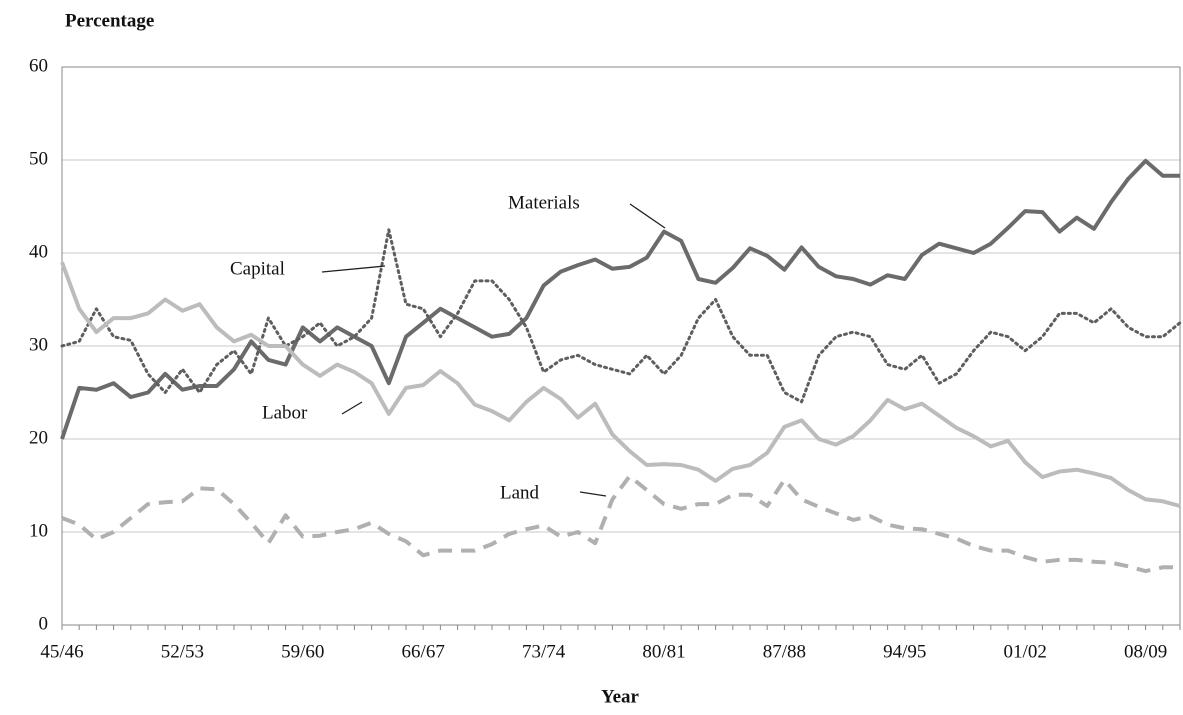  What do you see at coordinates (784, 651) in the screenshot?
I see `x-tick-label: 87/88` at bounding box center [784, 651].